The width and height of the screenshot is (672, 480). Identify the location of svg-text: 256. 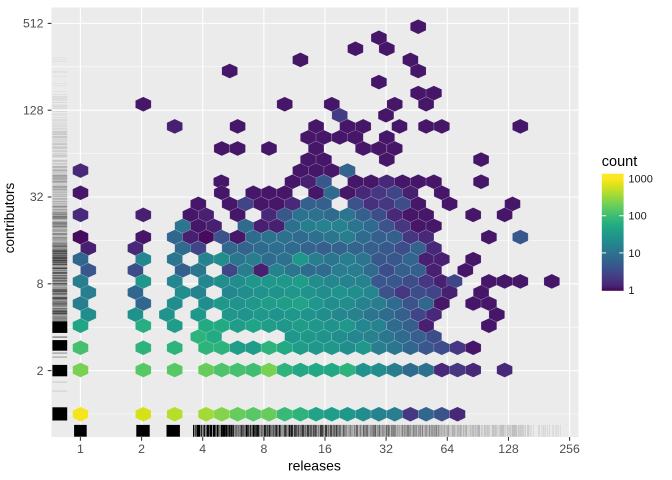
(569, 449).